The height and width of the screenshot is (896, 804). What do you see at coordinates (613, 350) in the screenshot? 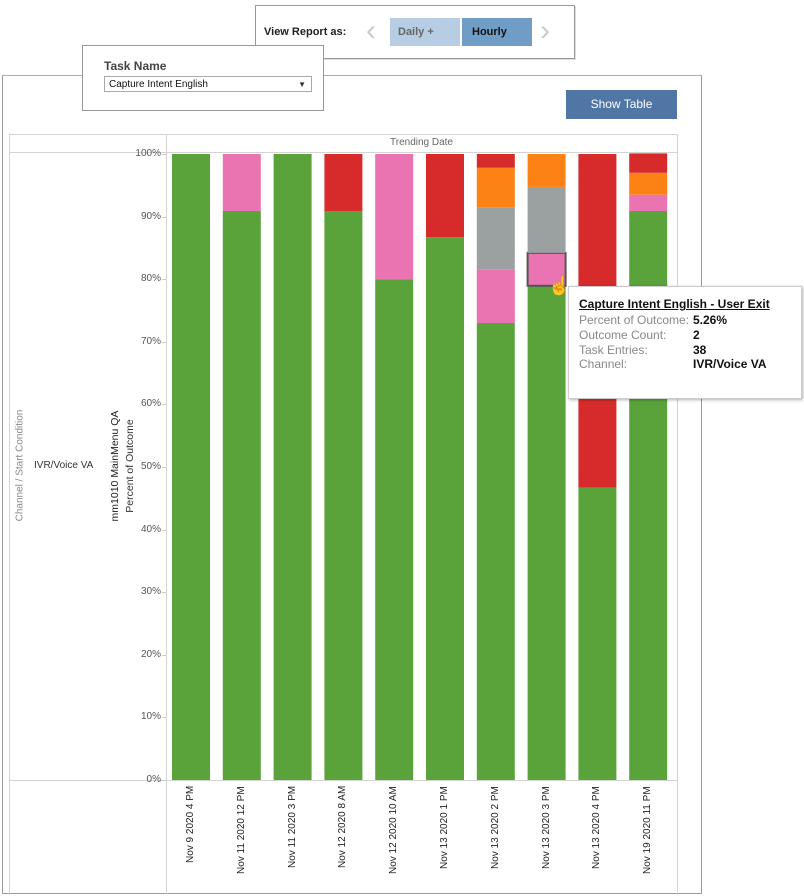
I see `tooltip-key: Task Entries:` at bounding box center [613, 350].